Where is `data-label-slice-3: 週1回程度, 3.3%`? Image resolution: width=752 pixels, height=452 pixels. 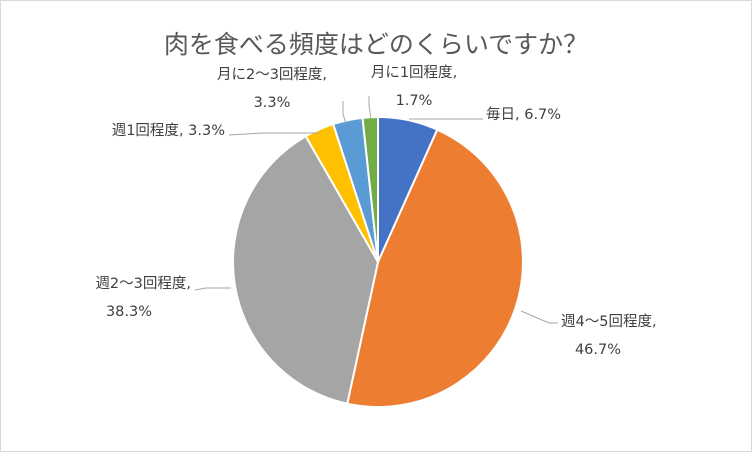 data-label-slice-3: 週1回程度, 3.3% is located at coordinates (168, 130).